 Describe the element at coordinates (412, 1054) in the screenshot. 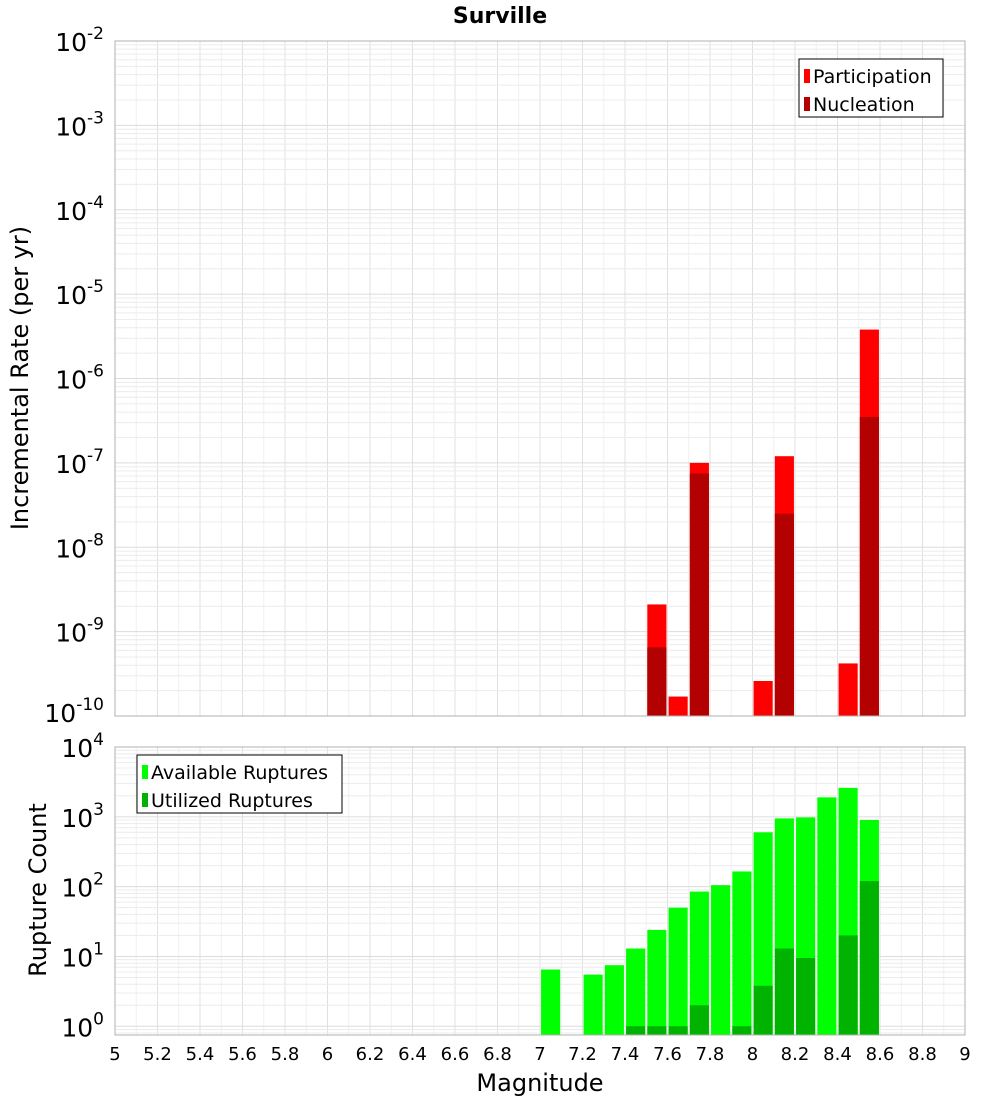

I see `x-tick-label: 6.4` at that location.